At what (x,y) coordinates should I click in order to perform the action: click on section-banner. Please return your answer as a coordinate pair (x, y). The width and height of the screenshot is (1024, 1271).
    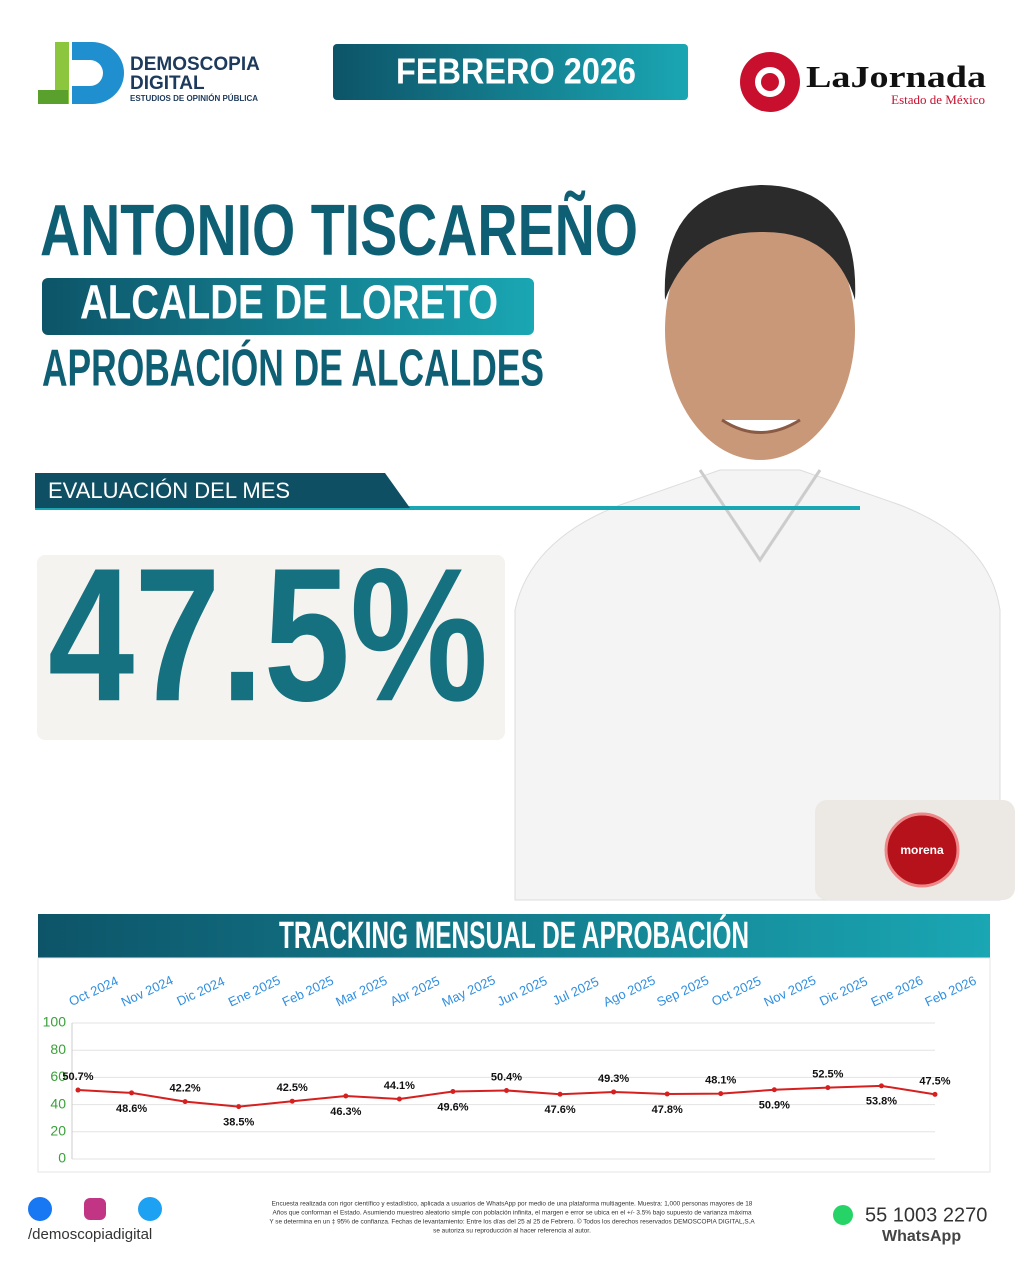
    Looking at the image, I should click on (222, 490).